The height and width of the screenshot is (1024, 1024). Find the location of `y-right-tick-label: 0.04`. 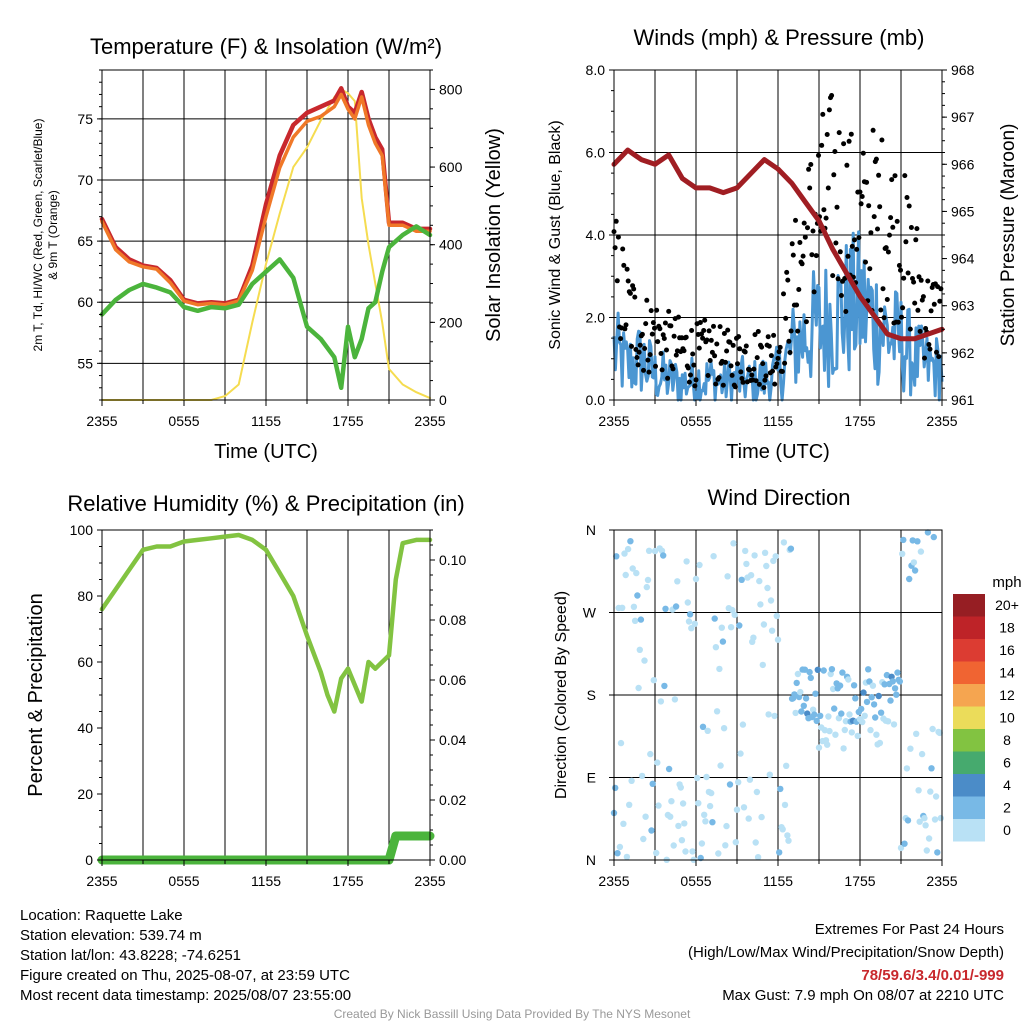

y-right-tick-label: 0.04 is located at coordinates (452, 740).